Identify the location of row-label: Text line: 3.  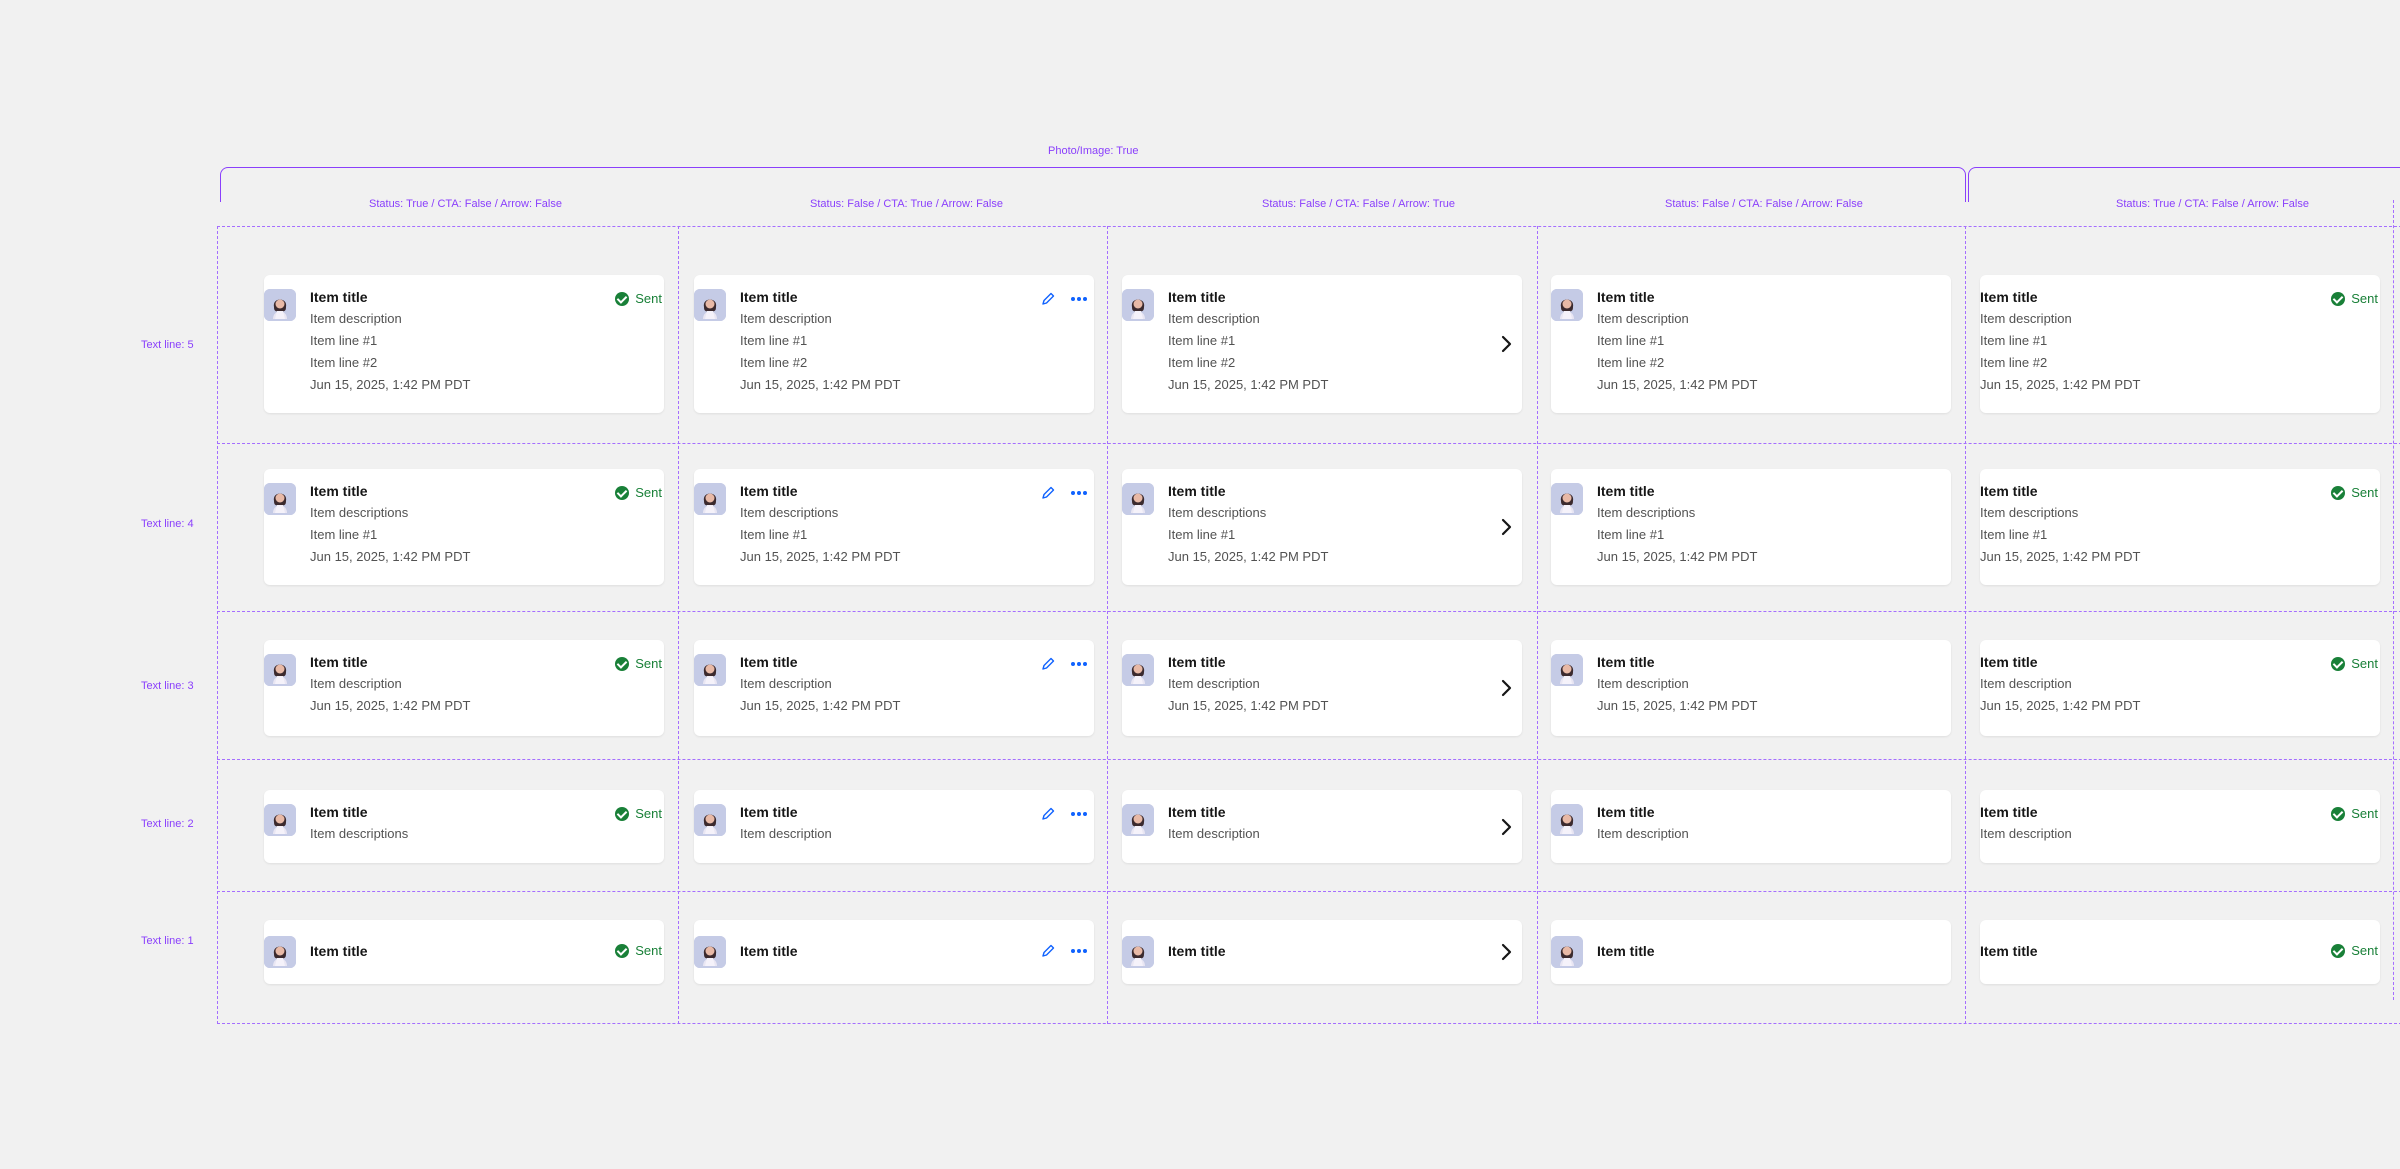
(167, 686).